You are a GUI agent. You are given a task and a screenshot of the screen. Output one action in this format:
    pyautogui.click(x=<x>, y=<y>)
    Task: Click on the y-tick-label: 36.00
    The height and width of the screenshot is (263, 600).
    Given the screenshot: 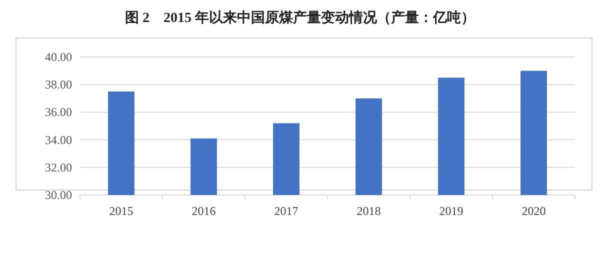 What is the action you would take?
    pyautogui.click(x=58, y=112)
    